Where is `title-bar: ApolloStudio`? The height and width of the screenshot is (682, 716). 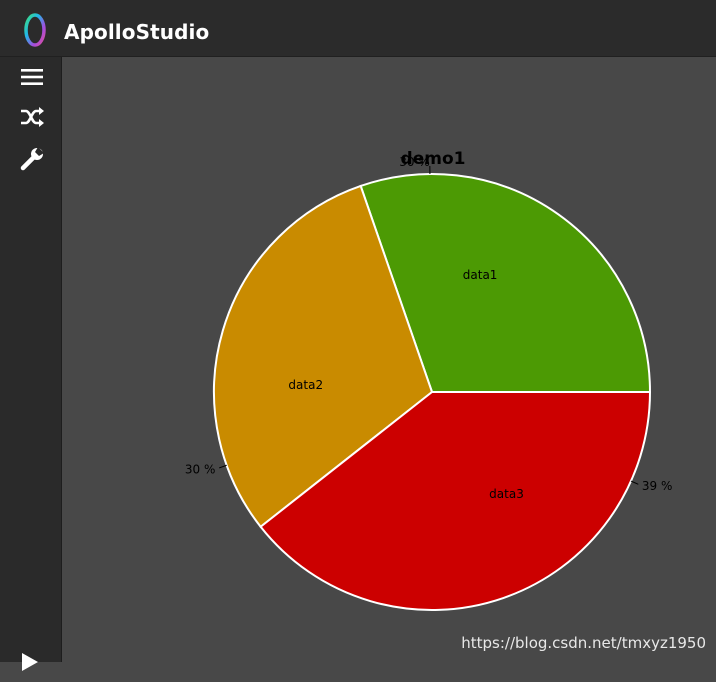
title-bar: ApolloStudio is located at coordinates (358, 28).